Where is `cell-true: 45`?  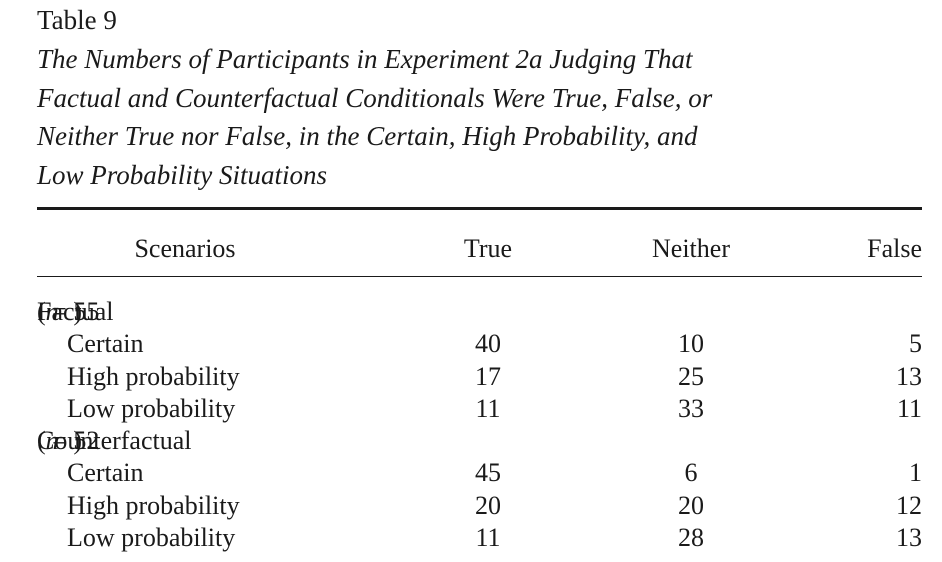
cell-true: 45 is located at coordinates (488, 473).